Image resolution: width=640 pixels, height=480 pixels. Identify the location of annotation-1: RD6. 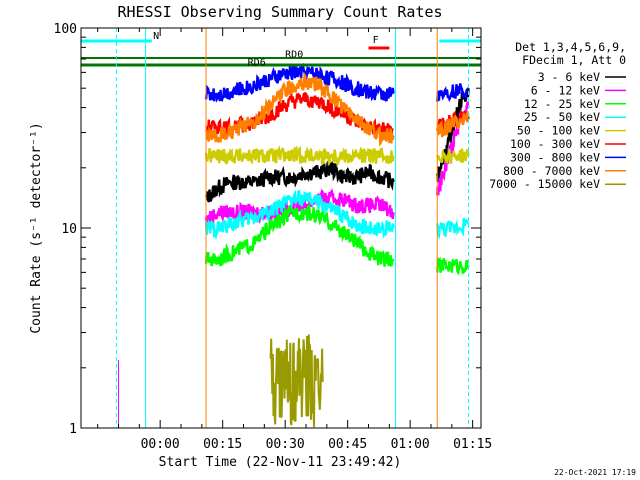
(257, 62).